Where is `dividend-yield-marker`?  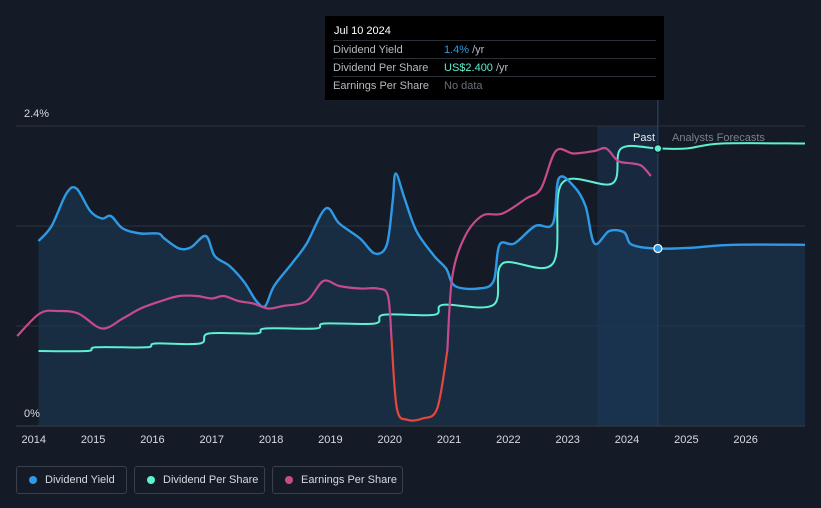 dividend-yield-marker is located at coordinates (658, 248).